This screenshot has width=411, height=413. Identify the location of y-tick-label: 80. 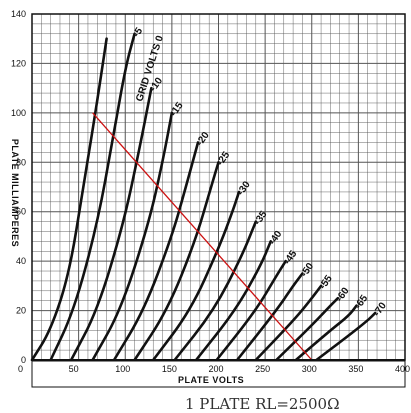
(21, 162).